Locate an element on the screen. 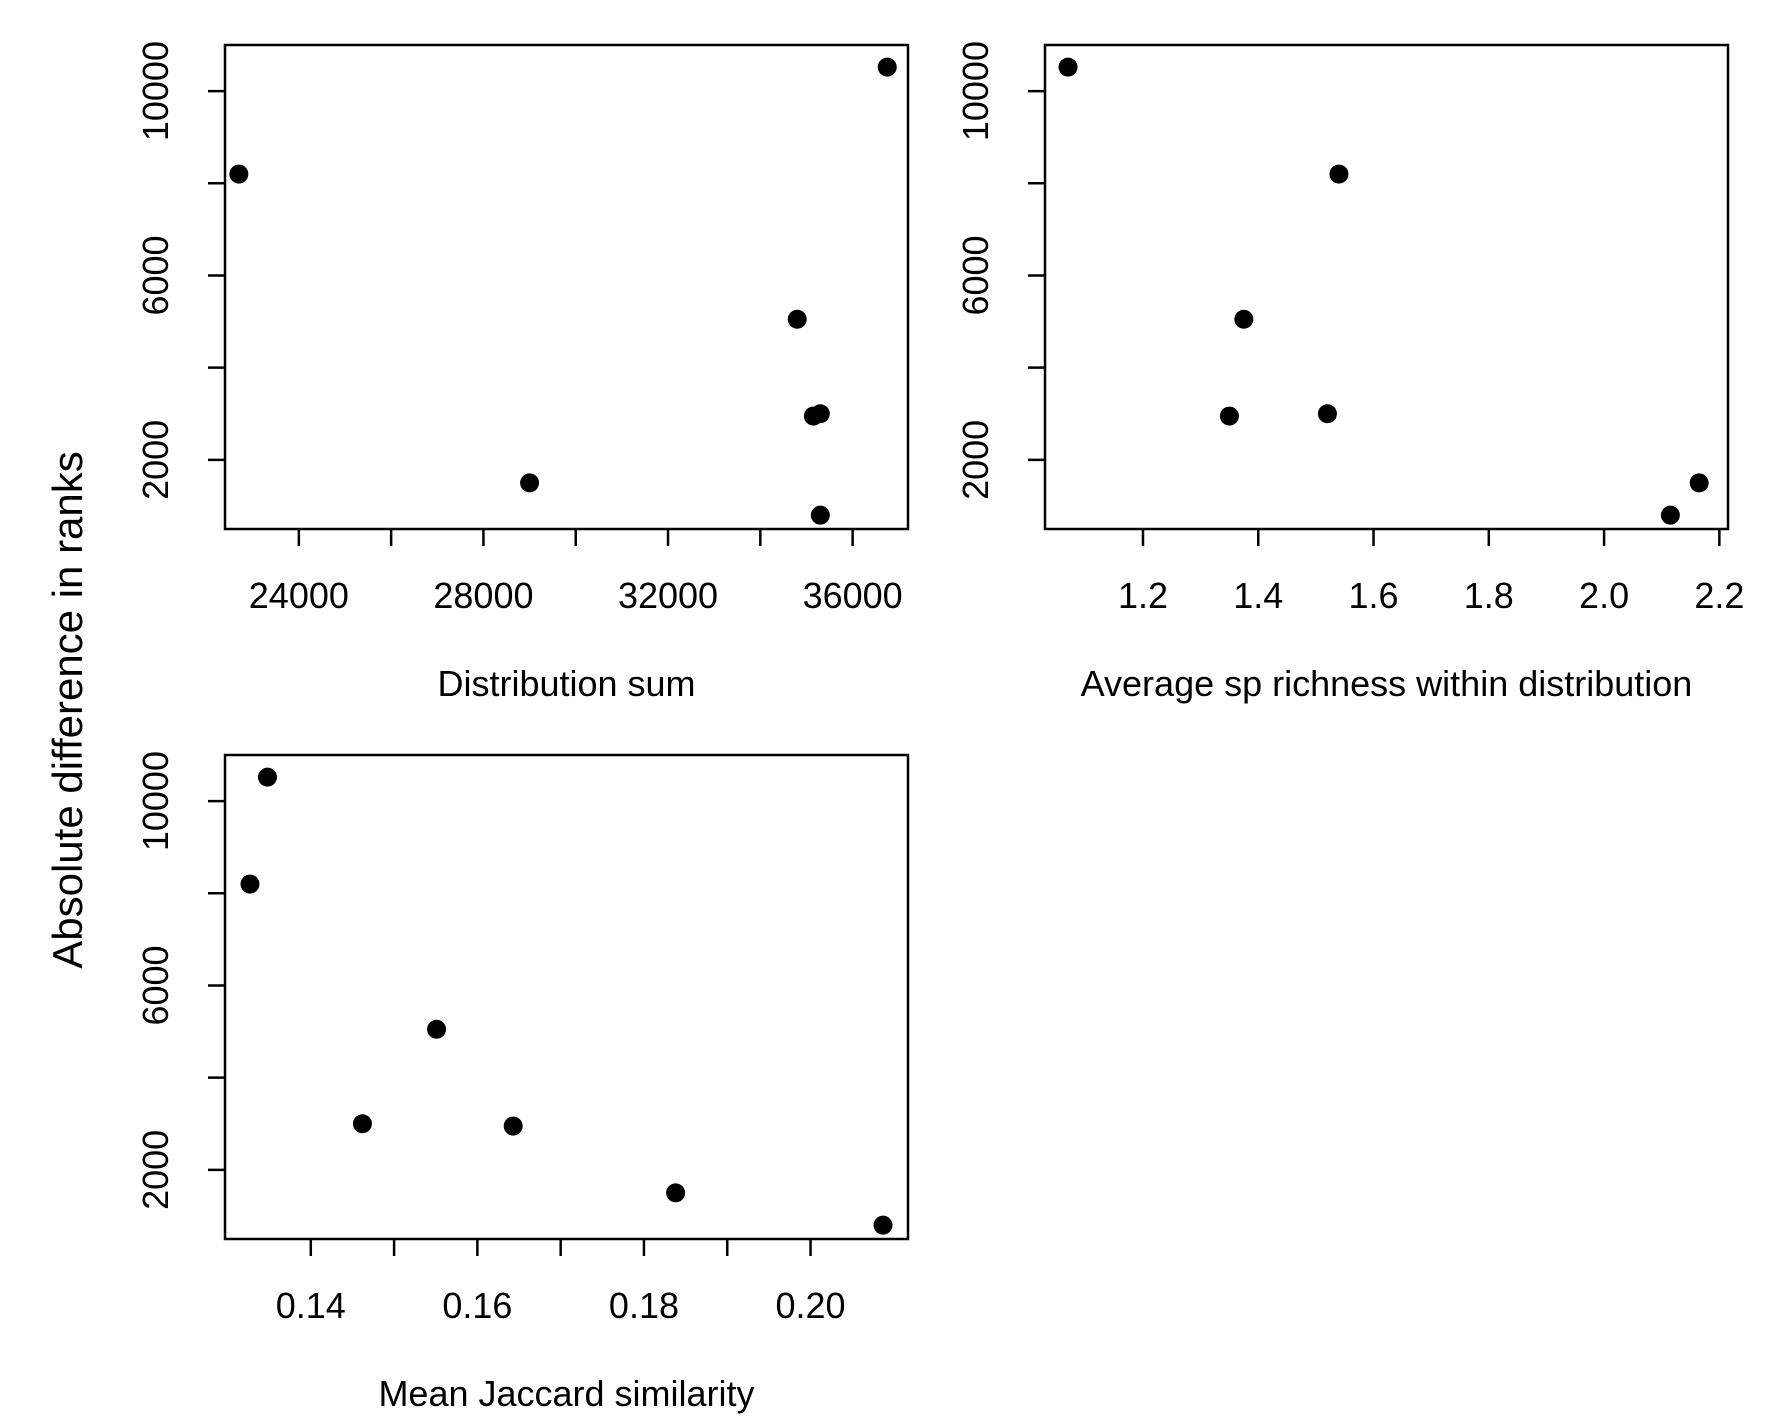 The width and height of the screenshot is (1771, 1417). x-axis-title: Mean Jaccard similarity is located at coordinates (566, 1393).